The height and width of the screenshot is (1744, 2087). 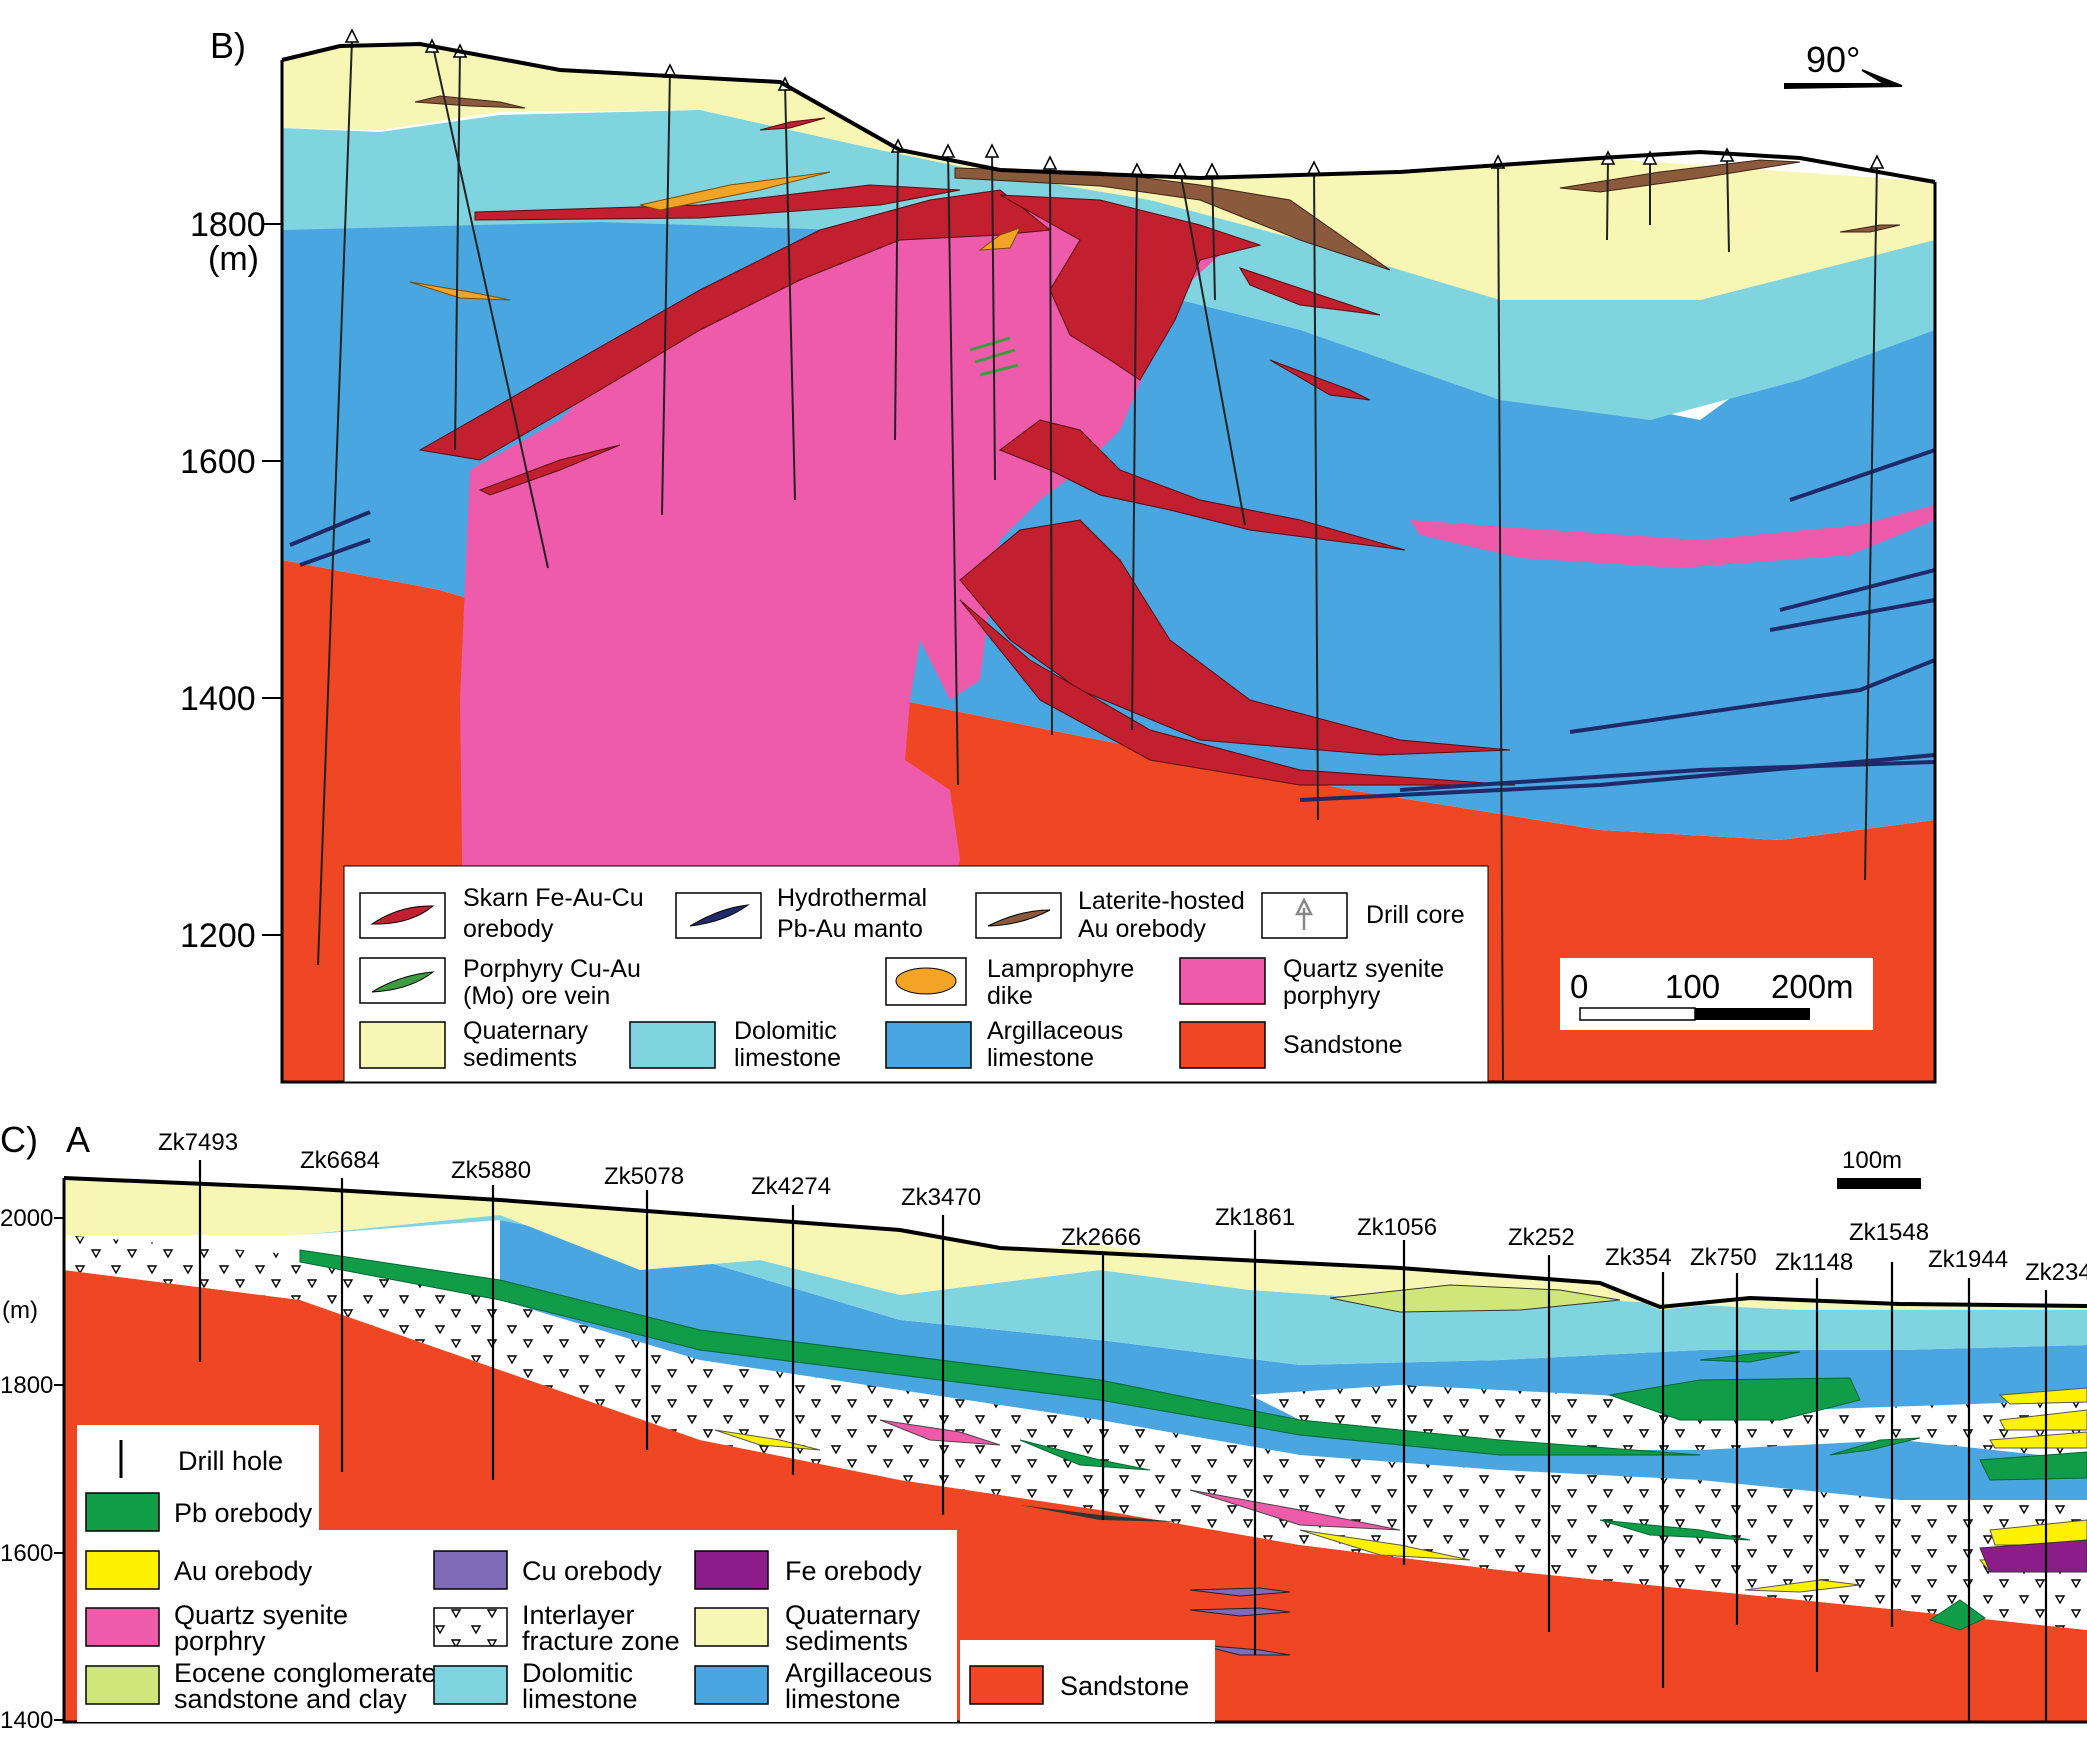 What do you see at coordinates (470, 1570) in the screenshot?
I see `c-legend-cu-symbol` at bounding box center [470, 1570].